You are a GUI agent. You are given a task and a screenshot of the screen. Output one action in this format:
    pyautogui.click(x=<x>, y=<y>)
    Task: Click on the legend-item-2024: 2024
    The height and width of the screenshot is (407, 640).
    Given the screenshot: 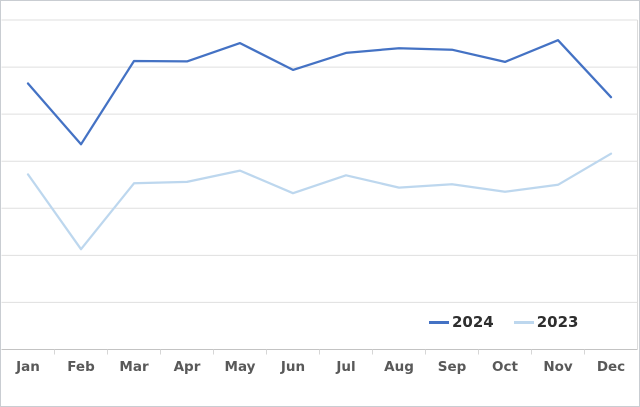 What is the action you would take?
    pyautogui.click(x=461, y=322)
    